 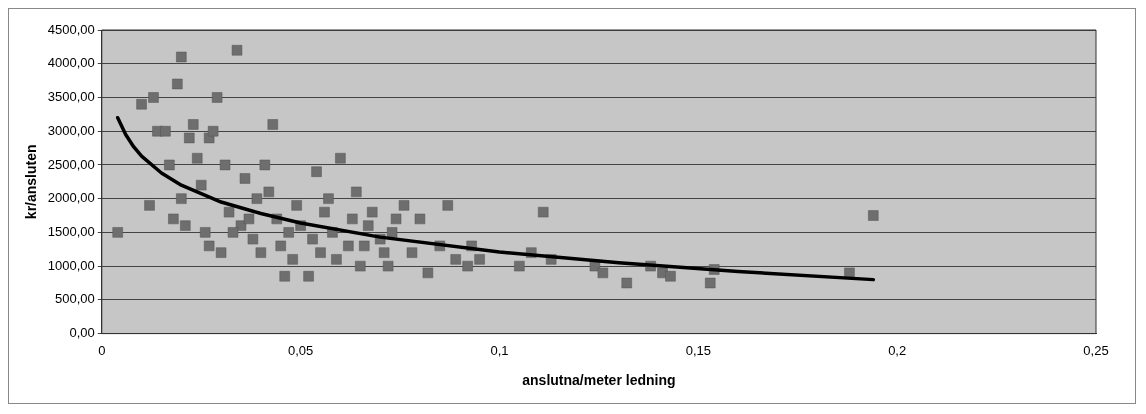 I want to click on y-tick-label: 1000,00, so click(x=71, y=265).